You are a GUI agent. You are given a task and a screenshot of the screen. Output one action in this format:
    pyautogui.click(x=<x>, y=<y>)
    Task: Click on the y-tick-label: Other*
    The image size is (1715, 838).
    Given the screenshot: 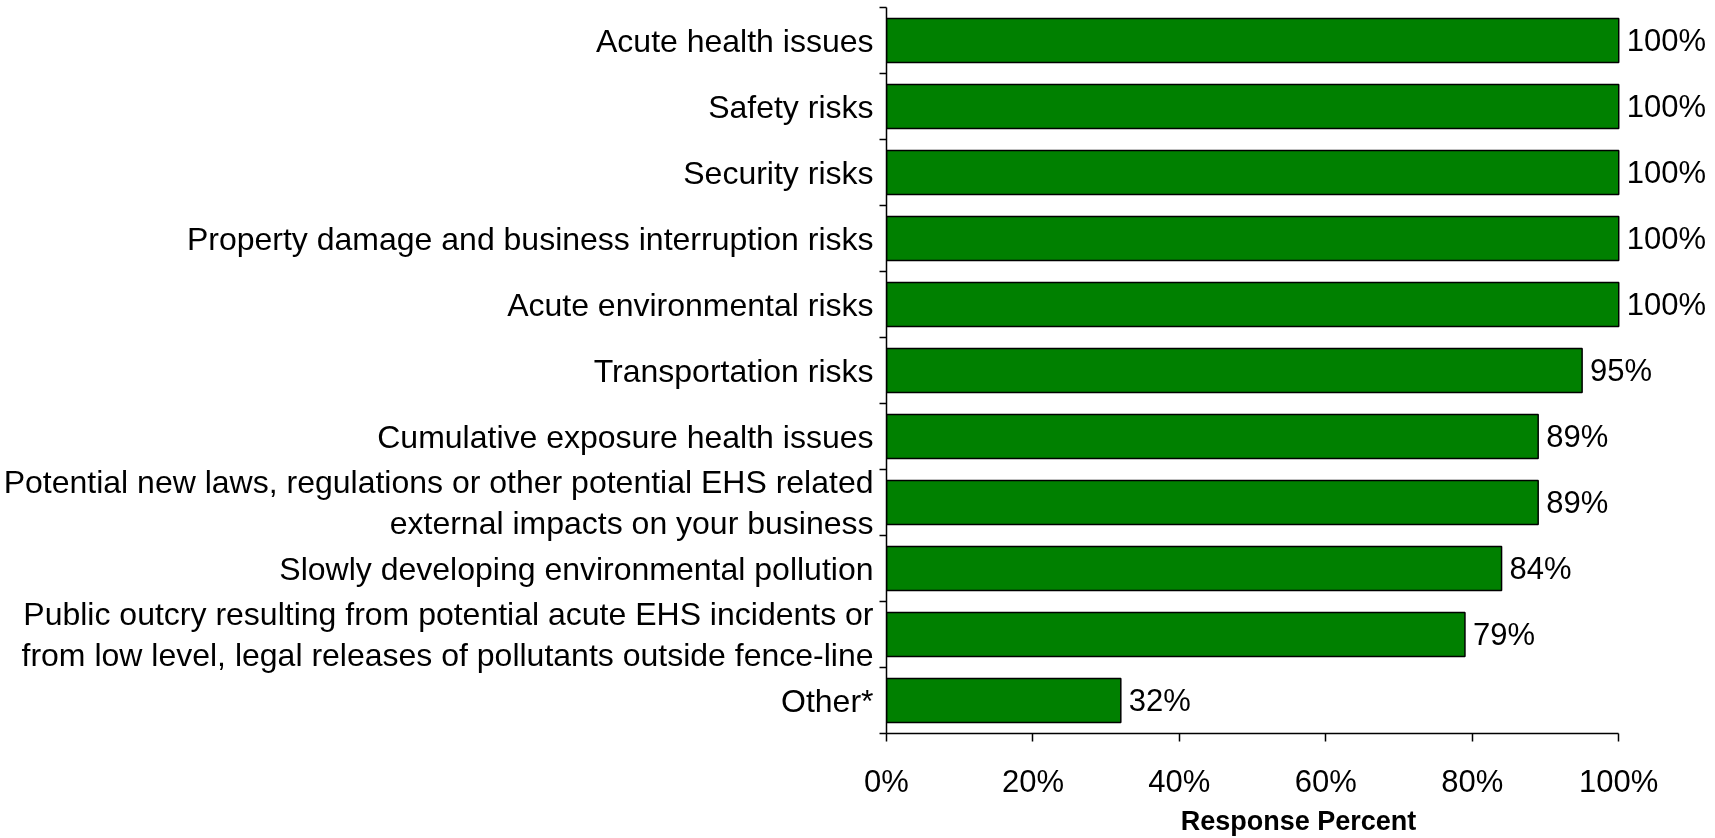 What is the action you would take?
    pyautogui.click(x=827, y=700)
    